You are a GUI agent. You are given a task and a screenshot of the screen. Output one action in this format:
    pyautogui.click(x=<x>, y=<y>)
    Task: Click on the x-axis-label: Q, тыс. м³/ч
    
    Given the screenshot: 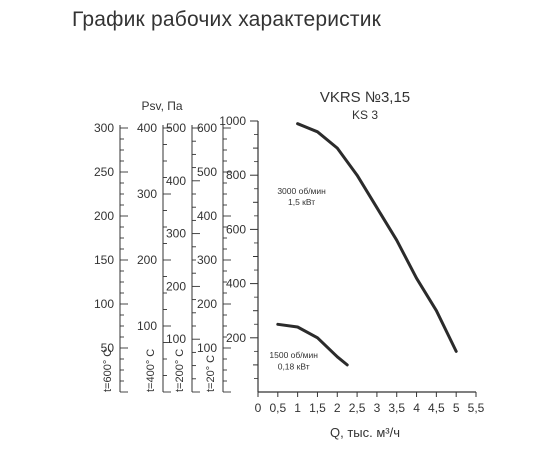 What is the action you would take?
    pyautogui.click(x=365, y=432)
    